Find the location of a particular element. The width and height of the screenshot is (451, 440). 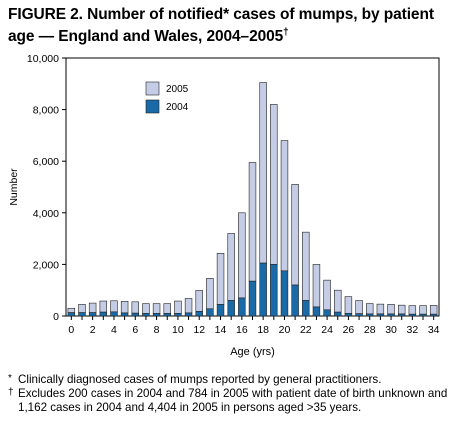

x-tick-label: 2 is located at coordinates (93, 330).